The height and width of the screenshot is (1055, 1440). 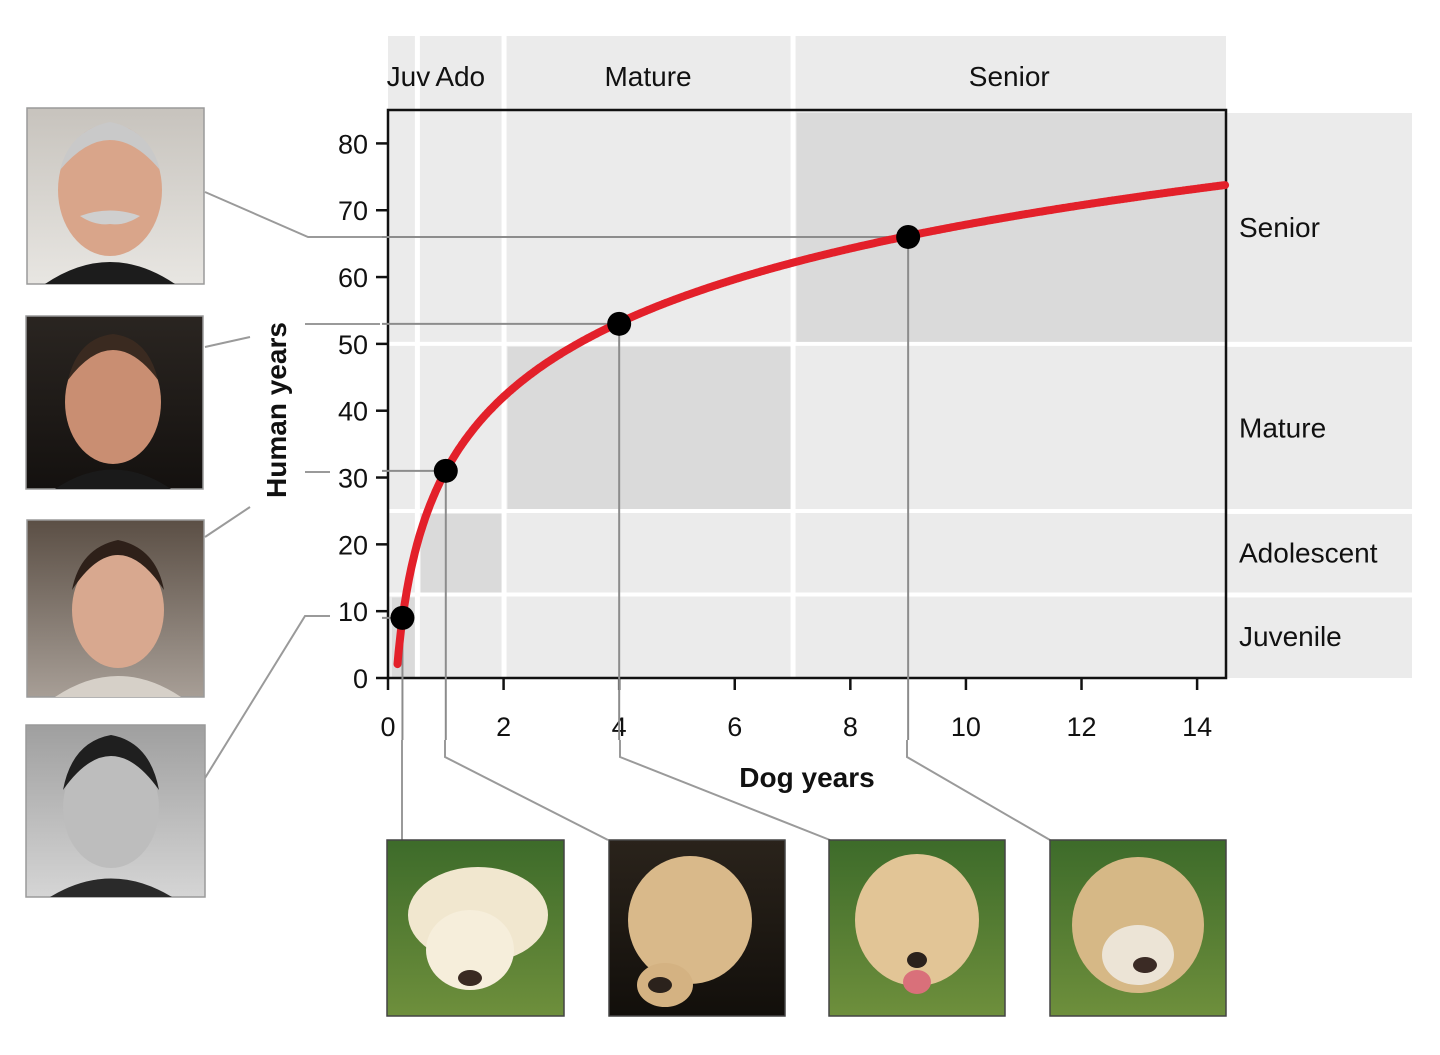 I want to click on human-stage-label-3: Juvenile, so click(x=1290, y=636).